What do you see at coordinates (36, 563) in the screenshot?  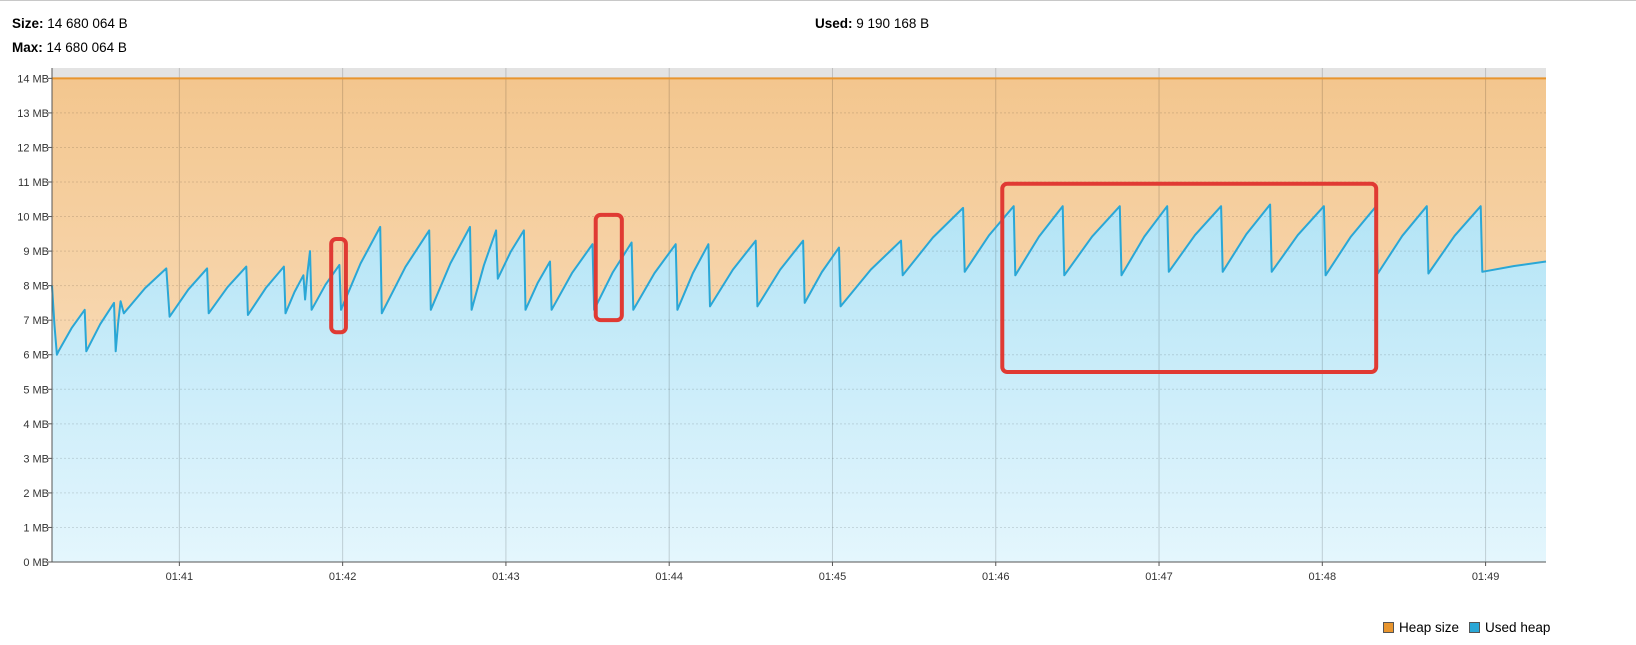 I see `y-tick-label: 0 MB` at bounding box center [36, 563].